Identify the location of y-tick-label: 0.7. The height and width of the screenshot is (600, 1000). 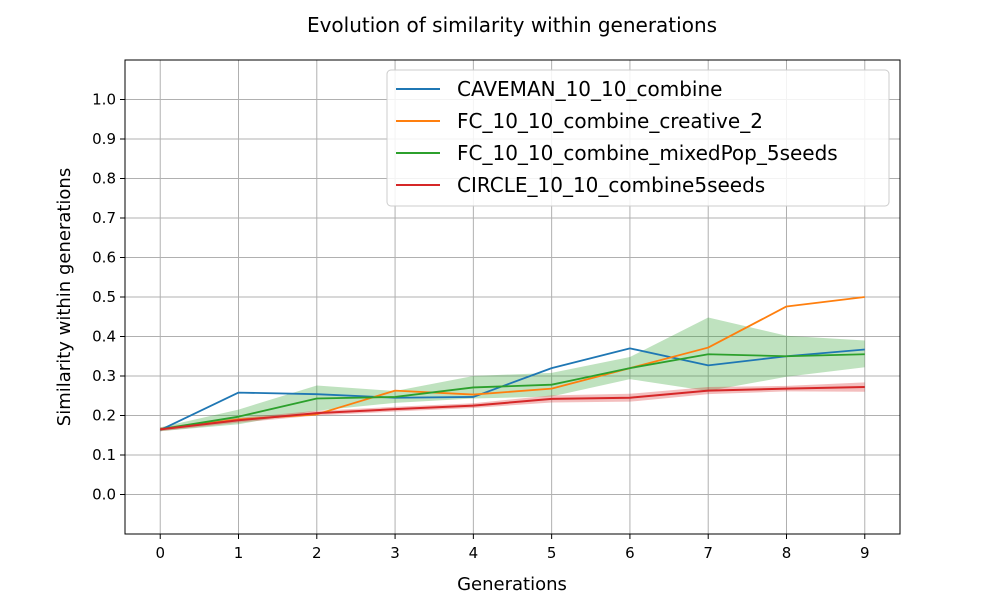
(104, 218).